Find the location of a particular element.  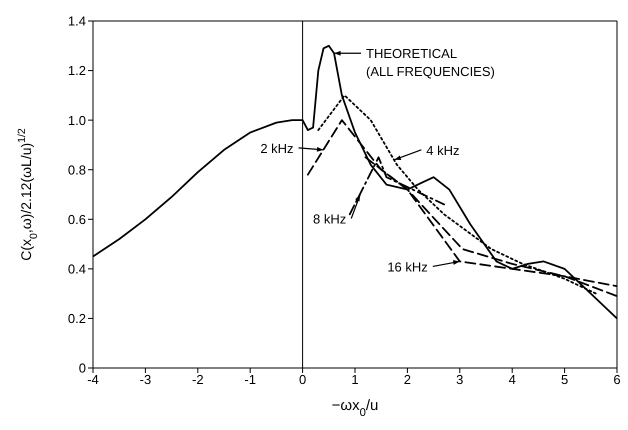

annotation: THEORETICAL (ALL FREQUENCIES) is located at coordinates (430, 63).